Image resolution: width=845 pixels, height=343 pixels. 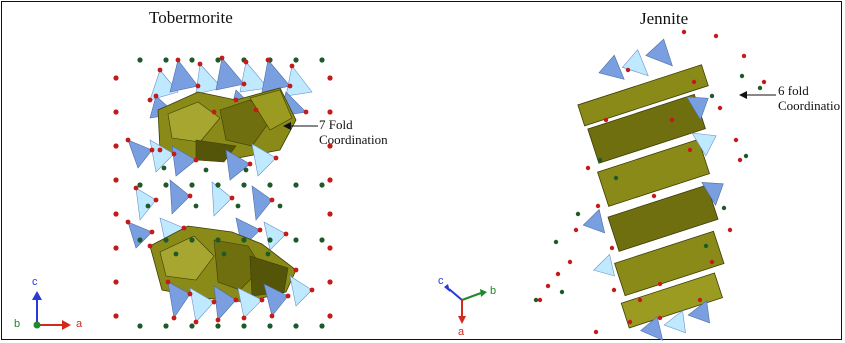 I want to click on jennite-tetrahedra, so click(x=653, y=189).